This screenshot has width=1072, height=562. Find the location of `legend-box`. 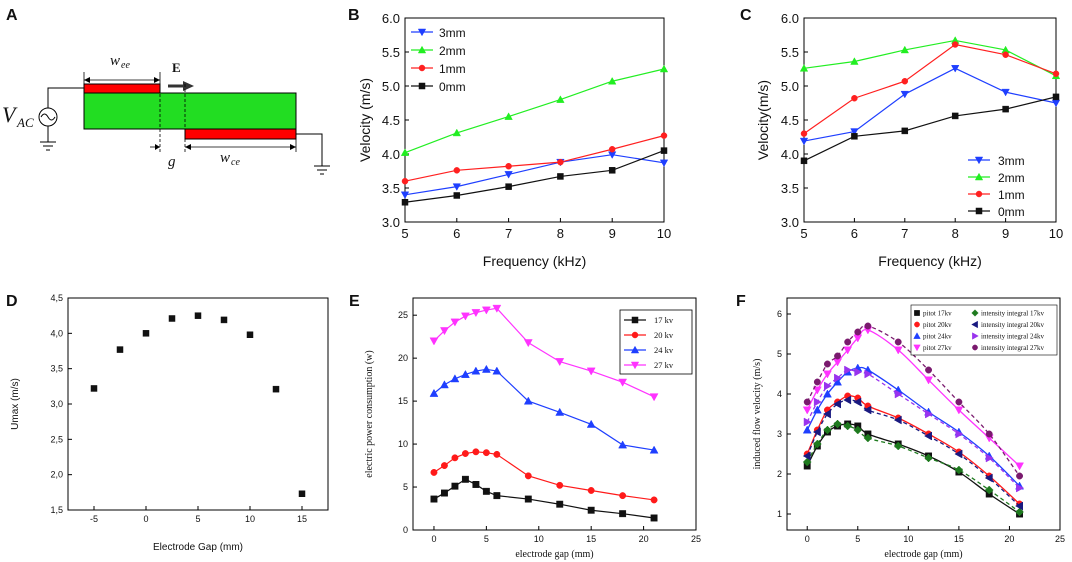

legend-box is located at coordinates (984, 330).